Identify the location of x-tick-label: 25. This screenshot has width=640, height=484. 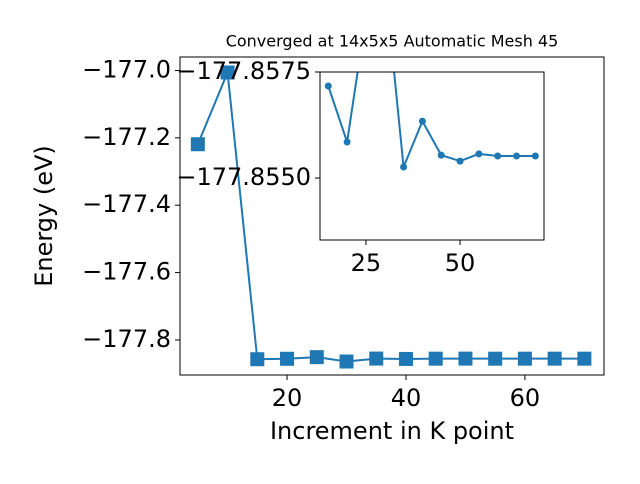
(366, 263).